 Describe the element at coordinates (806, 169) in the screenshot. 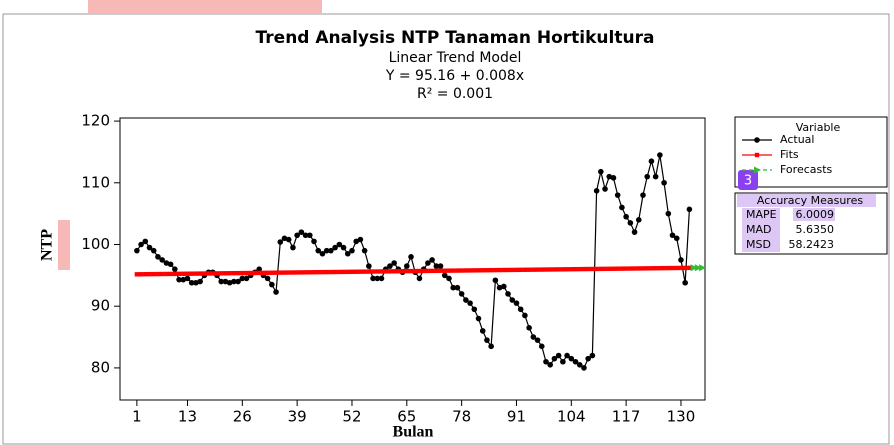

I see `legend-label: Forecasts` at that location.